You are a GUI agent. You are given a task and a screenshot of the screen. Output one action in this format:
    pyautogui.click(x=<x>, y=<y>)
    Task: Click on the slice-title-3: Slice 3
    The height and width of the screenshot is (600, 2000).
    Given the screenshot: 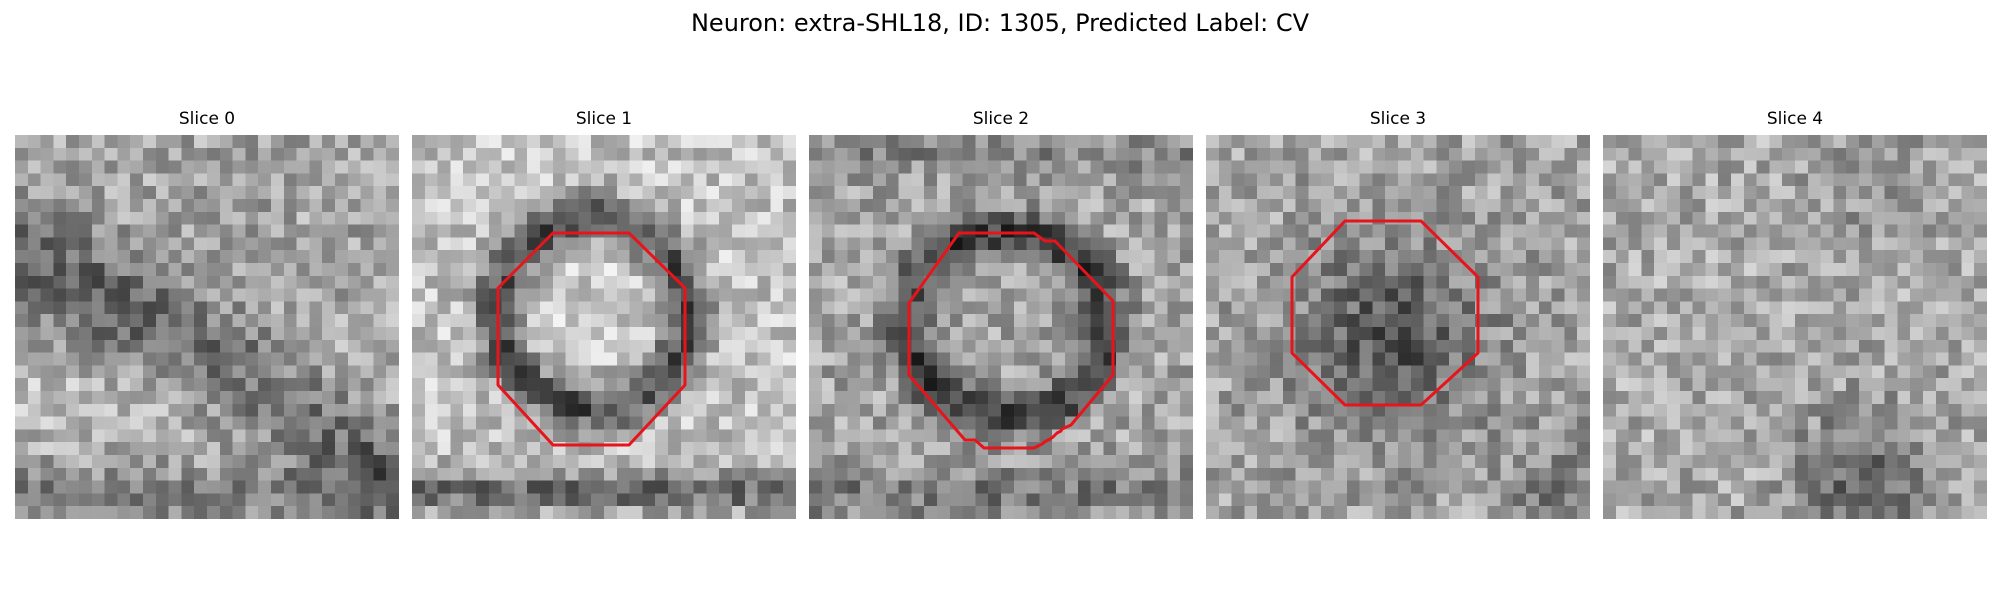 What is the action you would take?
    pyautogui.click(x=1398, y=119)
    